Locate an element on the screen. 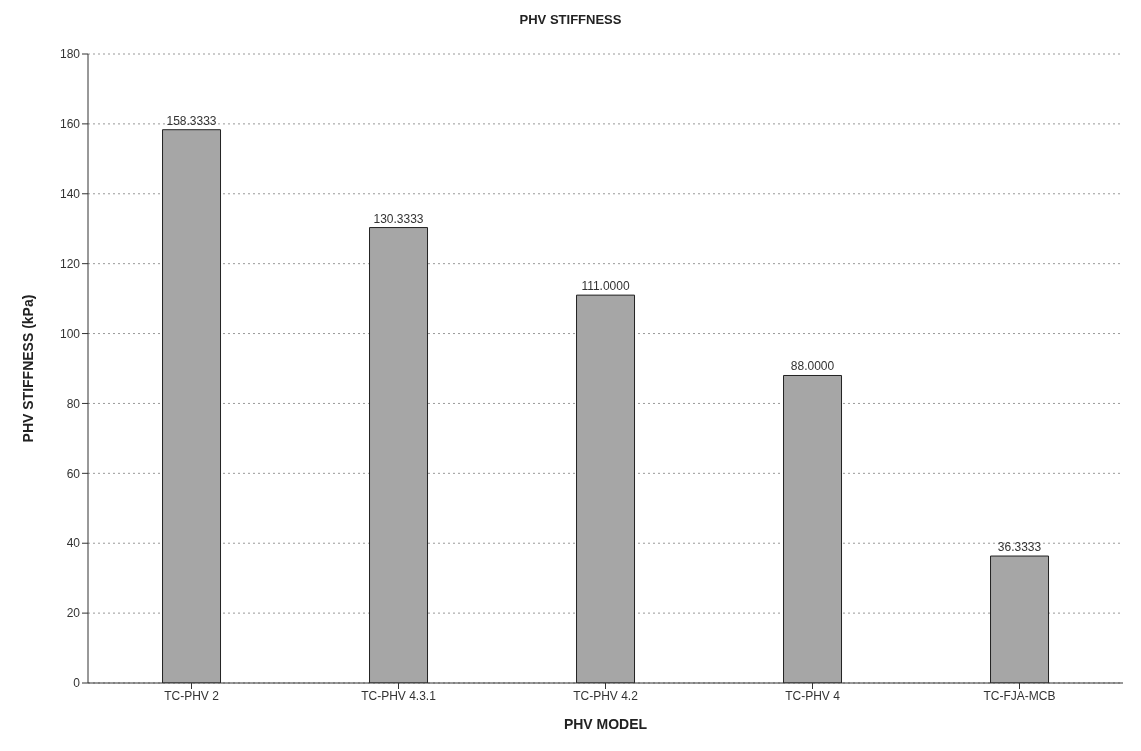  data-label: 36.3333 is located at coordinates (1019, 547).